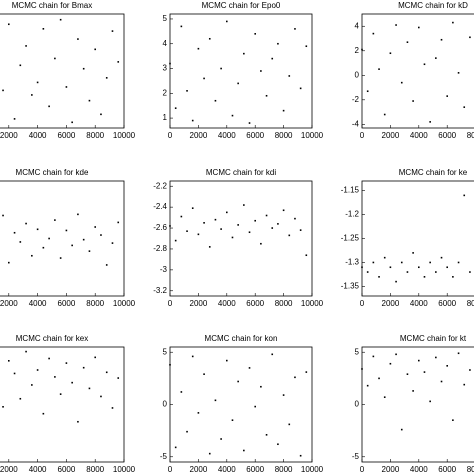 The height and width of the screenshot is (474, 474). I want to click on chart-title: MCMC chain for kde, so click(52, 172).